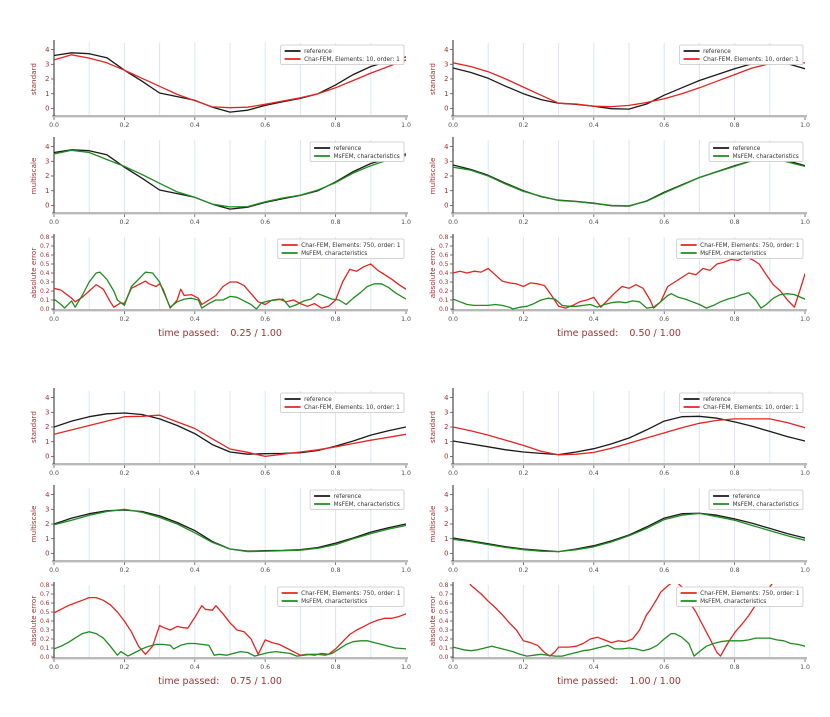 The image size is (830, 717). I want to click on caption-time-passed: time passed: 0.75 / 1.00, so click(220, 681).